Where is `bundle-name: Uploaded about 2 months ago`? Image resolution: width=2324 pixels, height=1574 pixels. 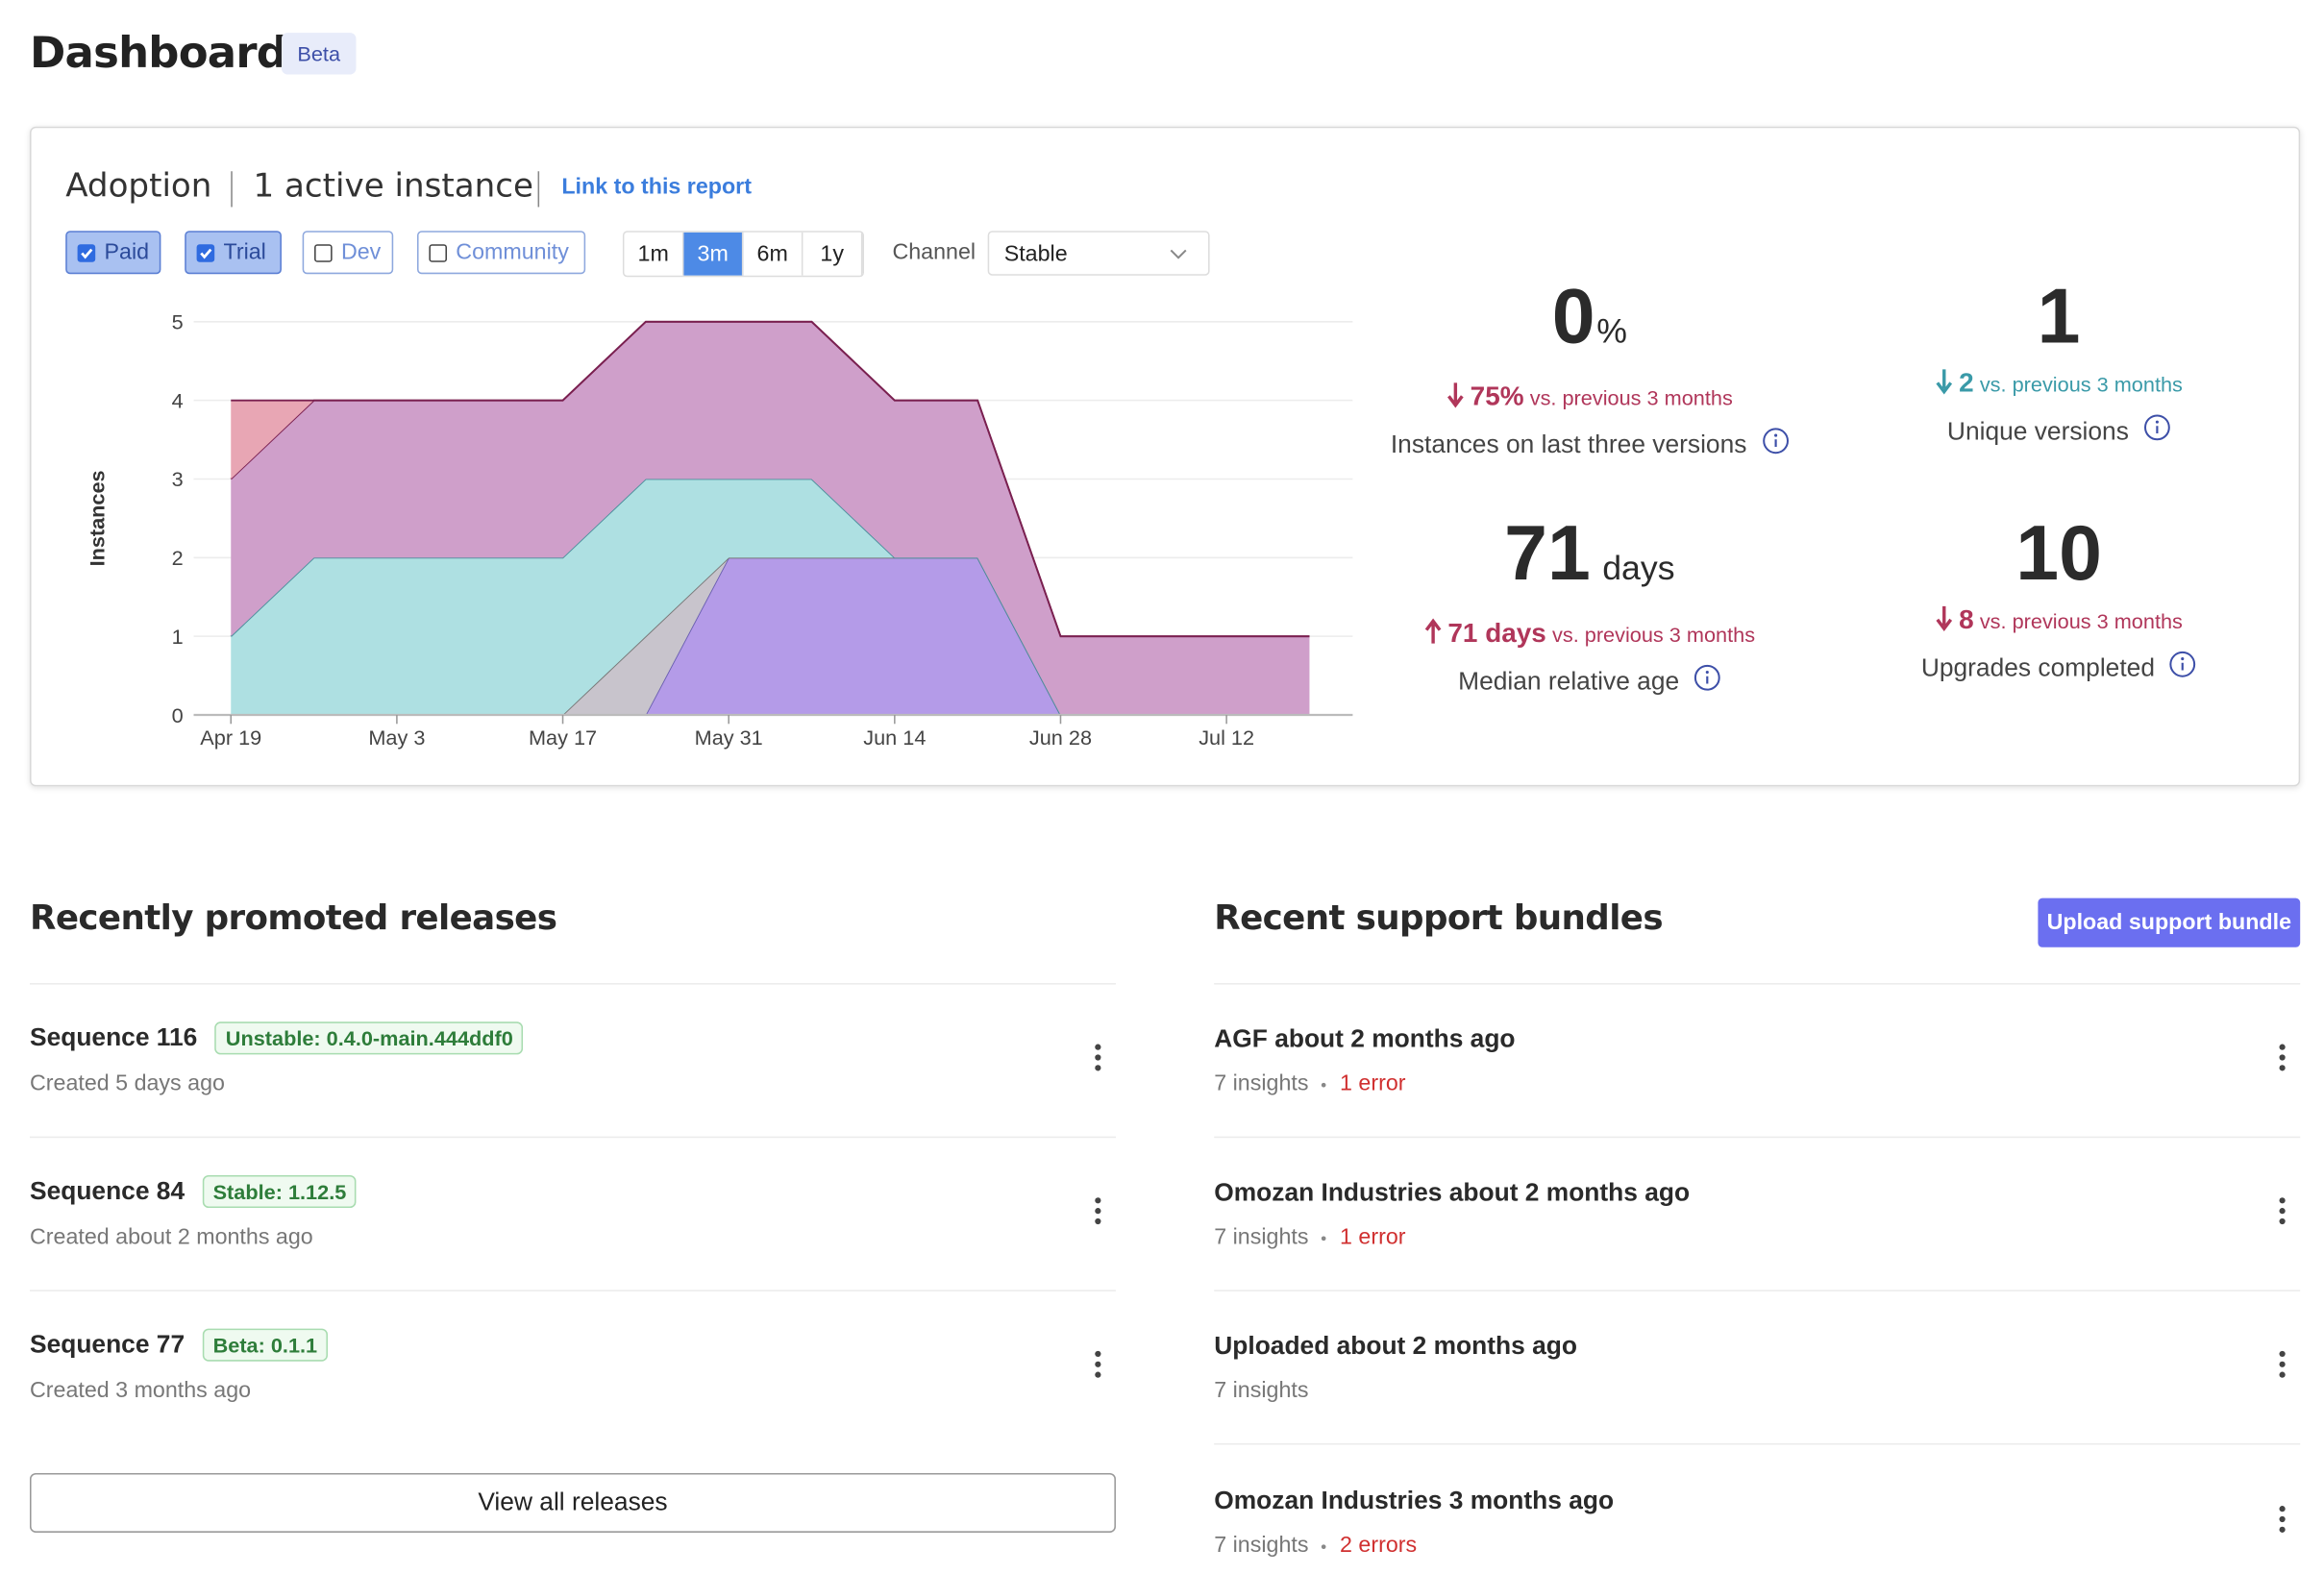 bundle-name: Uploaded about 2 months ago is located at coordinates (1395, 1346).